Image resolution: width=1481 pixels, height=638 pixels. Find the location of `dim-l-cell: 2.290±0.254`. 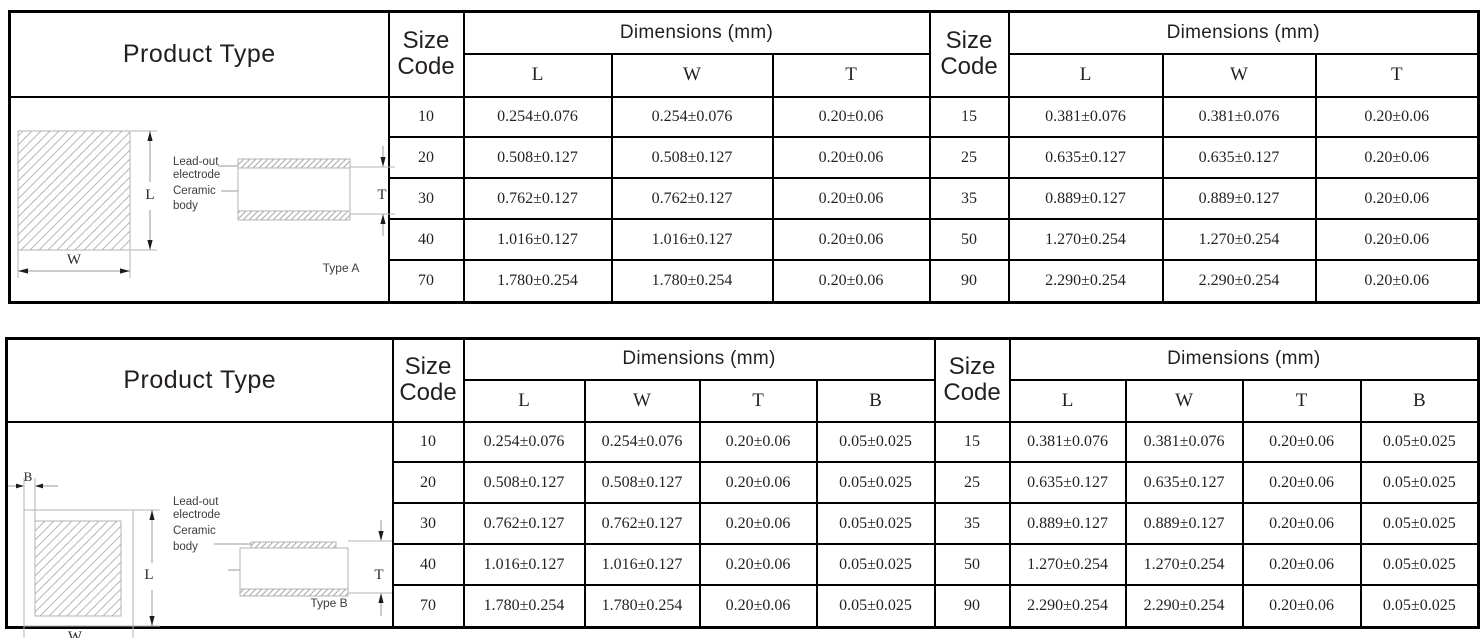

dim-l-cell: 2.290±0.254 is located at coordinates (1067, 606).